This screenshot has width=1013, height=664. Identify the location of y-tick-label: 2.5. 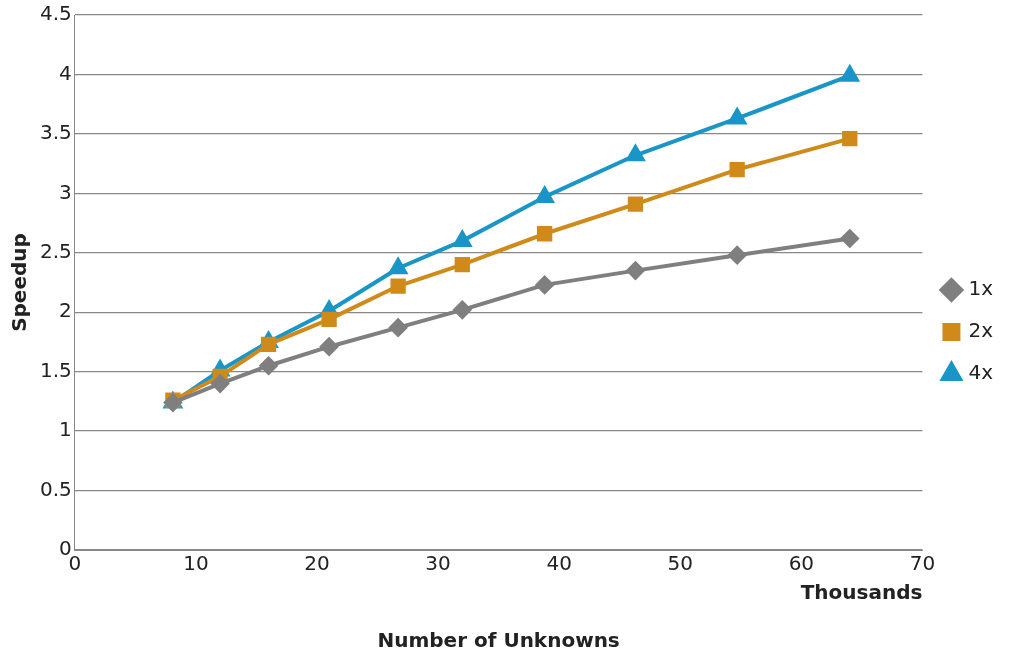
(55, 250).